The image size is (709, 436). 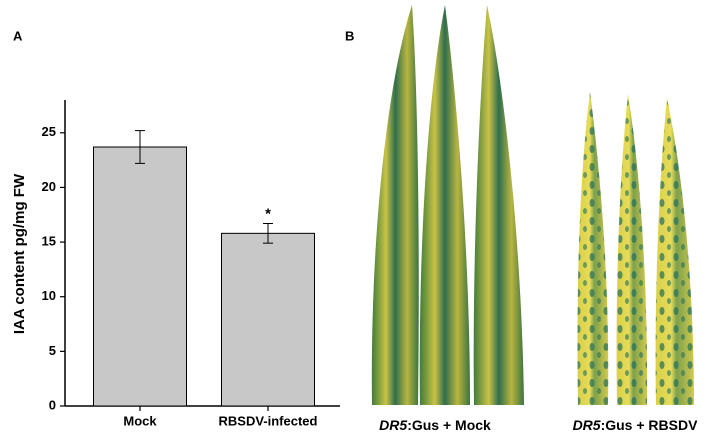 What do you see at coordinates (52, 350) in the screenshot?
I see `y-tick-label: 5` at bounding box center [52, 350].